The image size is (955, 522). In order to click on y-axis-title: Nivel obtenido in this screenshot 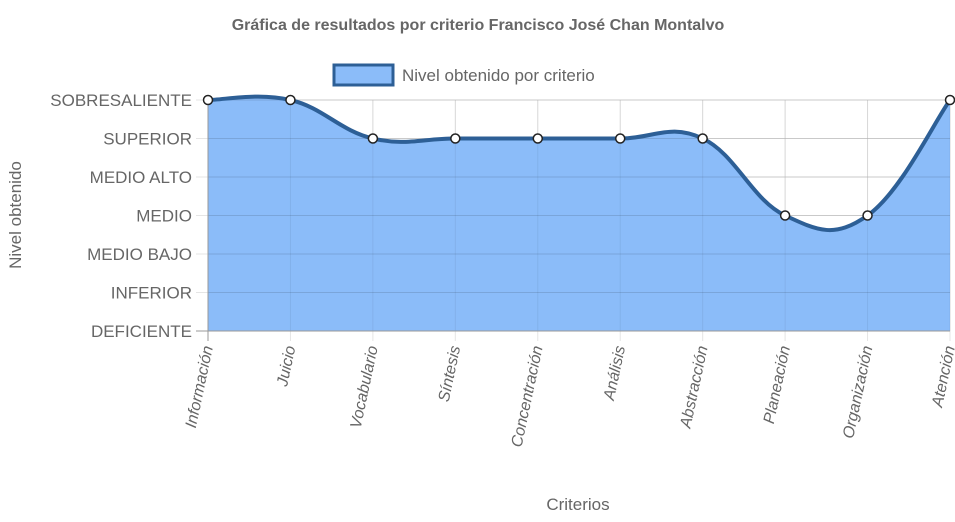, I will do `click(15, 215)`.